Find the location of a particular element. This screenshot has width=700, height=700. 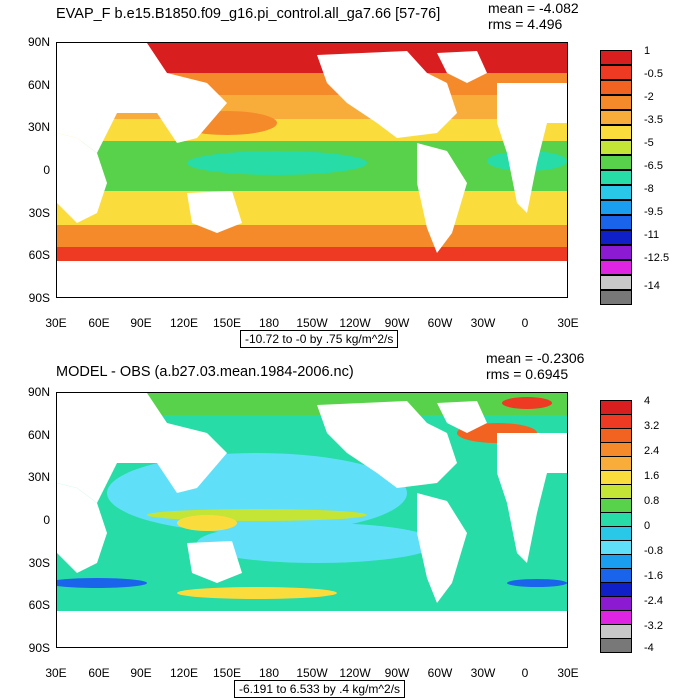

top-eurasia is located at coordinates (142, 98).